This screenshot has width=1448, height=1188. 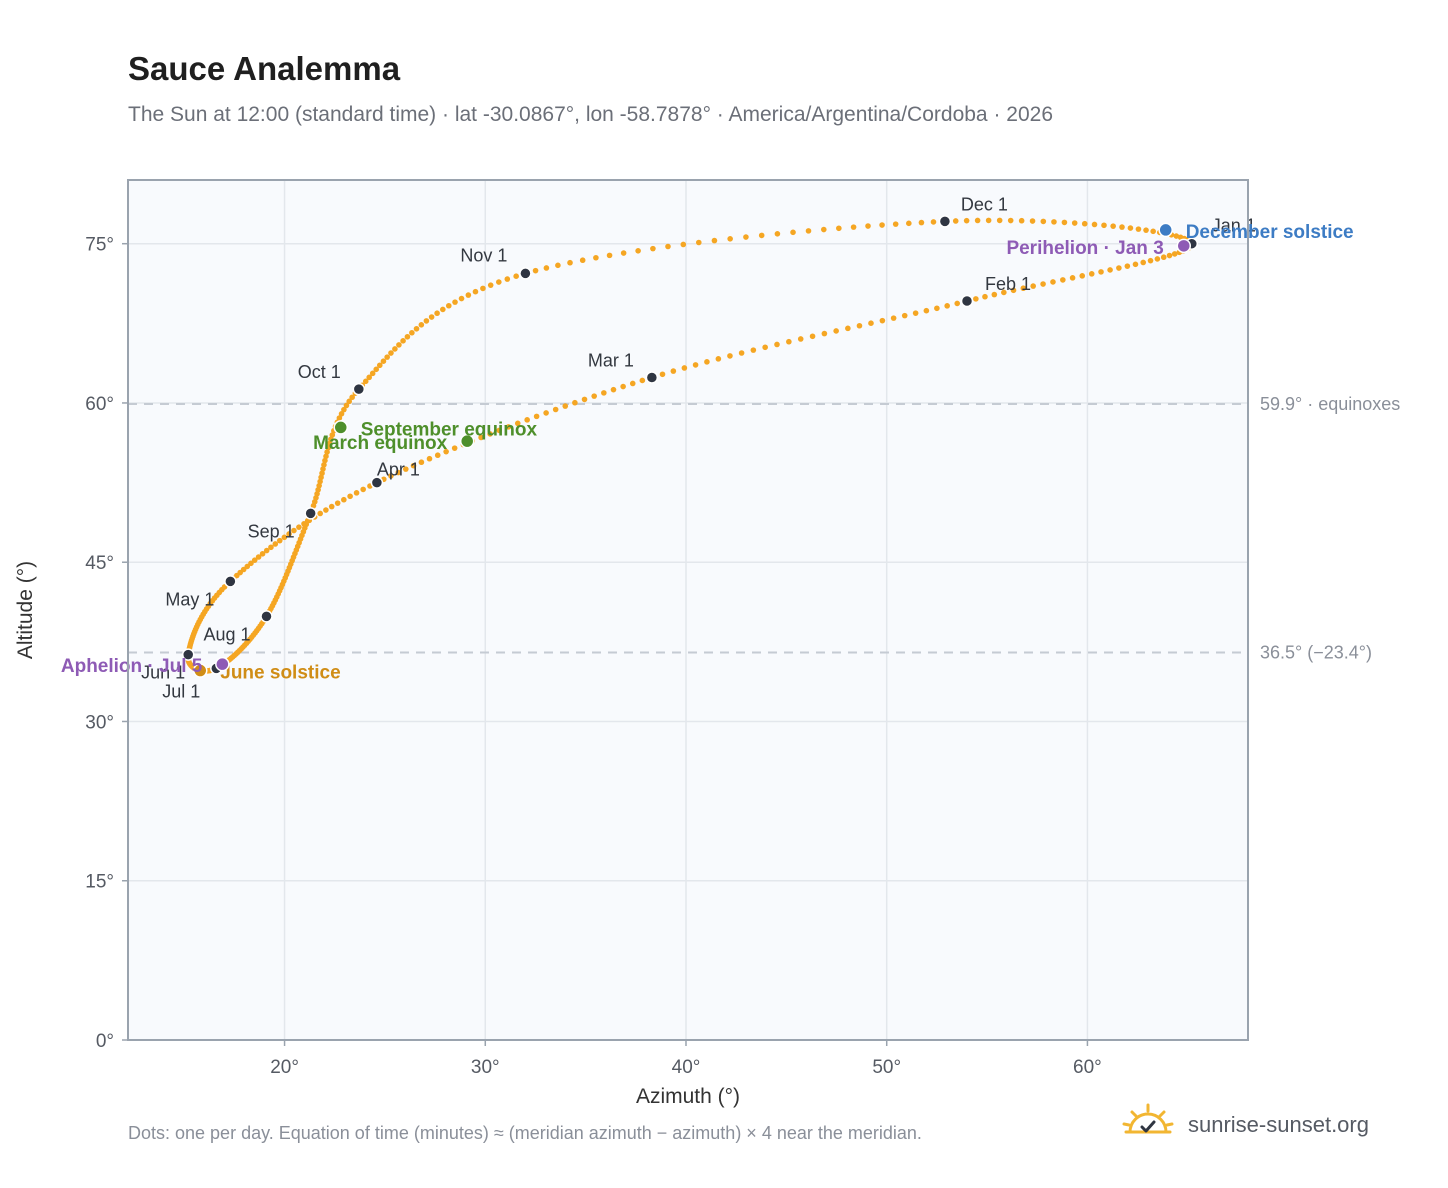 What do you see at coordinates (105, 1041) in the screenshot?
I see `y-tick-label: 0°` at bounding box center [105, 1041].